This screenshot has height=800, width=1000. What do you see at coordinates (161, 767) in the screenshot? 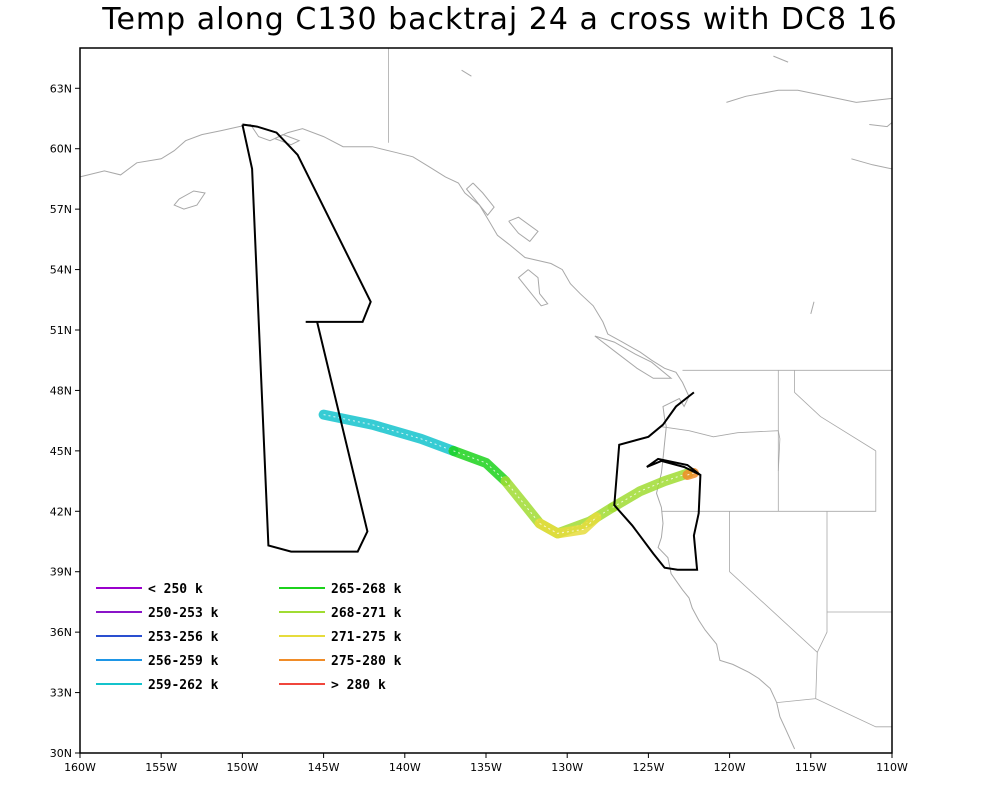
I see `lon-tick-label: 155W` at bounding box center [161, 767].